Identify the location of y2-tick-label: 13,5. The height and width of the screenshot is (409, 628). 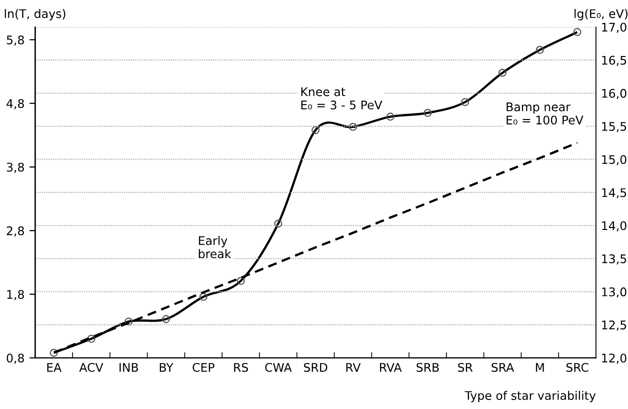
(614, 259).